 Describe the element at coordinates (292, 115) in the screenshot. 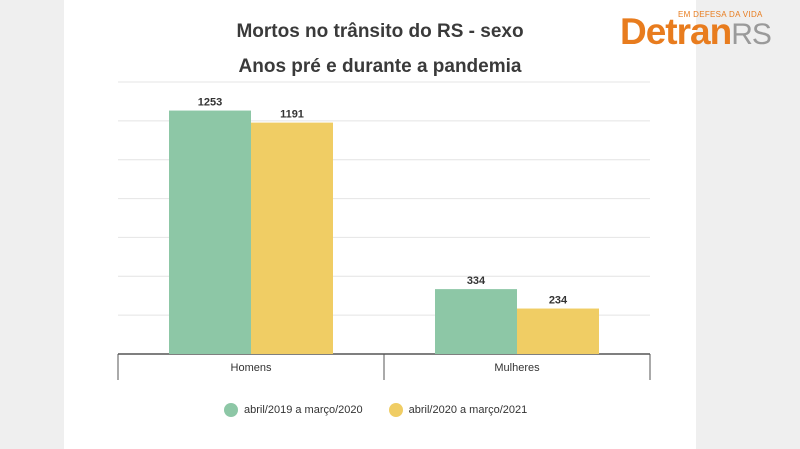

I see `data-label-homens-series-2: 1191` at that location.